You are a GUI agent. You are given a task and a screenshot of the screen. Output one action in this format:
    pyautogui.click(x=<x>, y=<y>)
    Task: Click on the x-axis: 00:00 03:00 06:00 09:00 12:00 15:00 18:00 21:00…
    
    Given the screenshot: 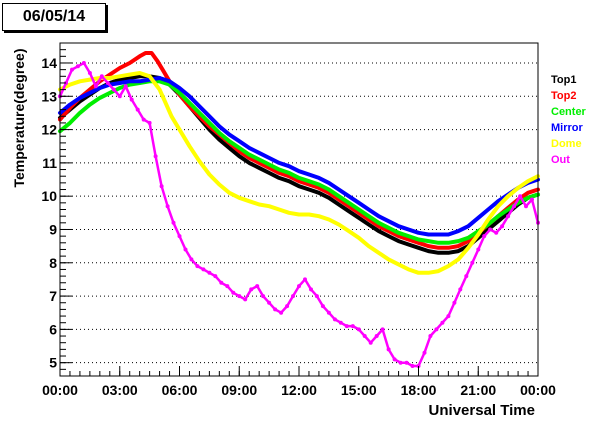 What is the action you would take?
    pyautogui.click(x=299, y=382)
    